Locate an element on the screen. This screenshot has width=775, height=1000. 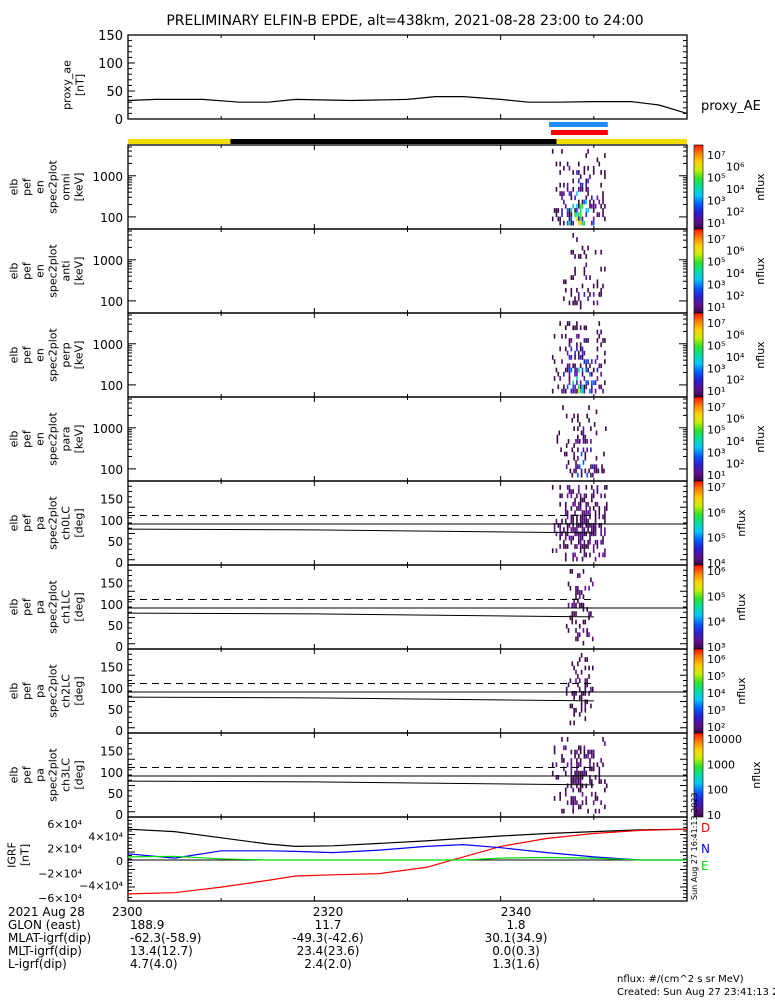
y-tick-label: 50 is located at coordinates (115, 710).